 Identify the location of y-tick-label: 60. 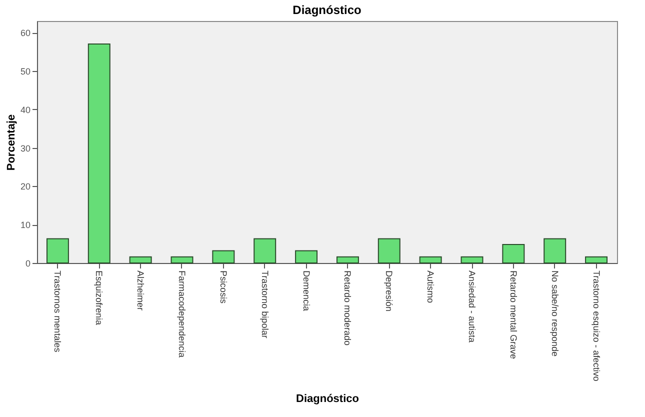
(25, 33).